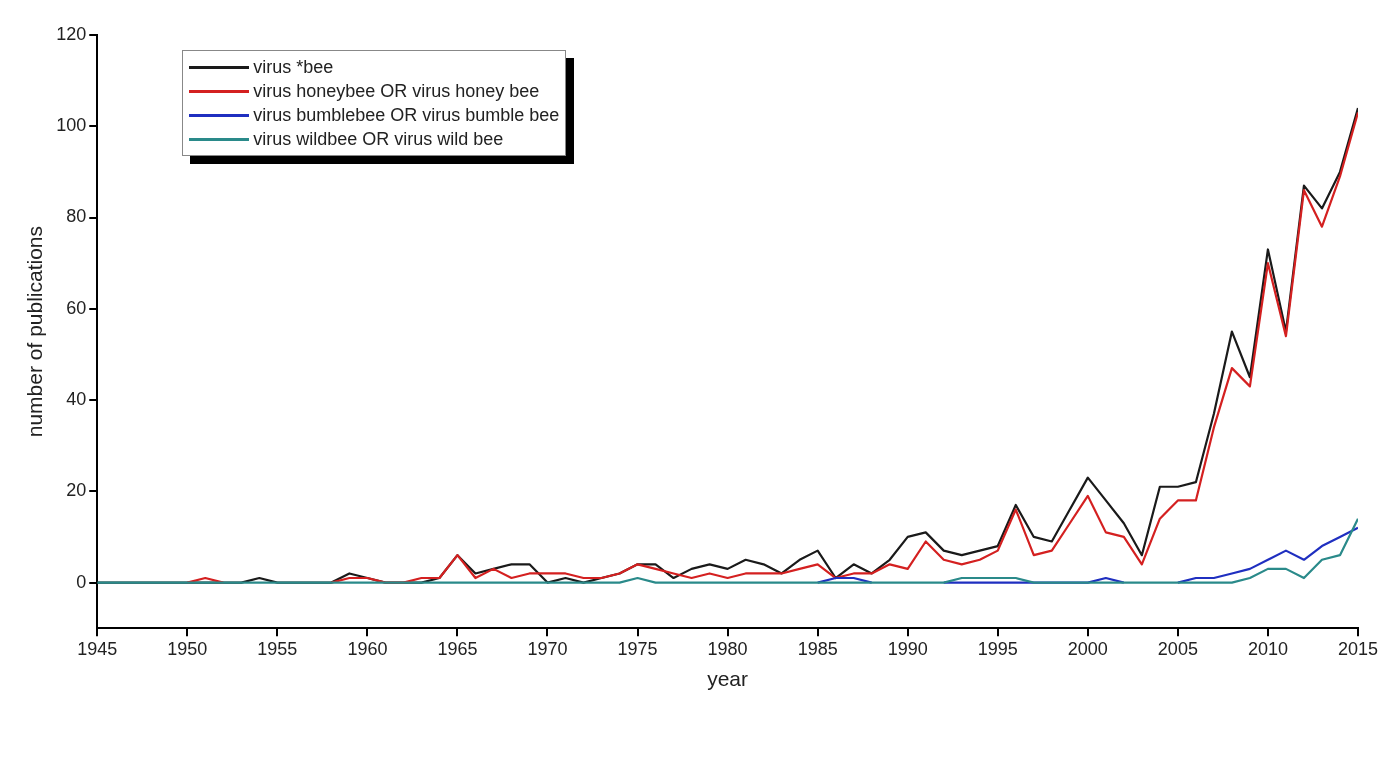 This screenshot has width=1381, height=757. What do you see at coordinates (817, 648) in the screenshot?
I see `x-tick-label: 1985` at bounding box center [817, 648].